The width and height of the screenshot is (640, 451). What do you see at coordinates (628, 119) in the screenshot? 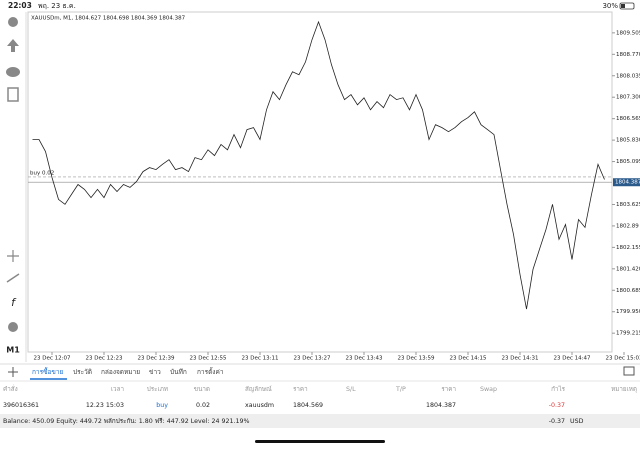
I see `y-tick-label: 1806.565` at bounding box center [628, 119].